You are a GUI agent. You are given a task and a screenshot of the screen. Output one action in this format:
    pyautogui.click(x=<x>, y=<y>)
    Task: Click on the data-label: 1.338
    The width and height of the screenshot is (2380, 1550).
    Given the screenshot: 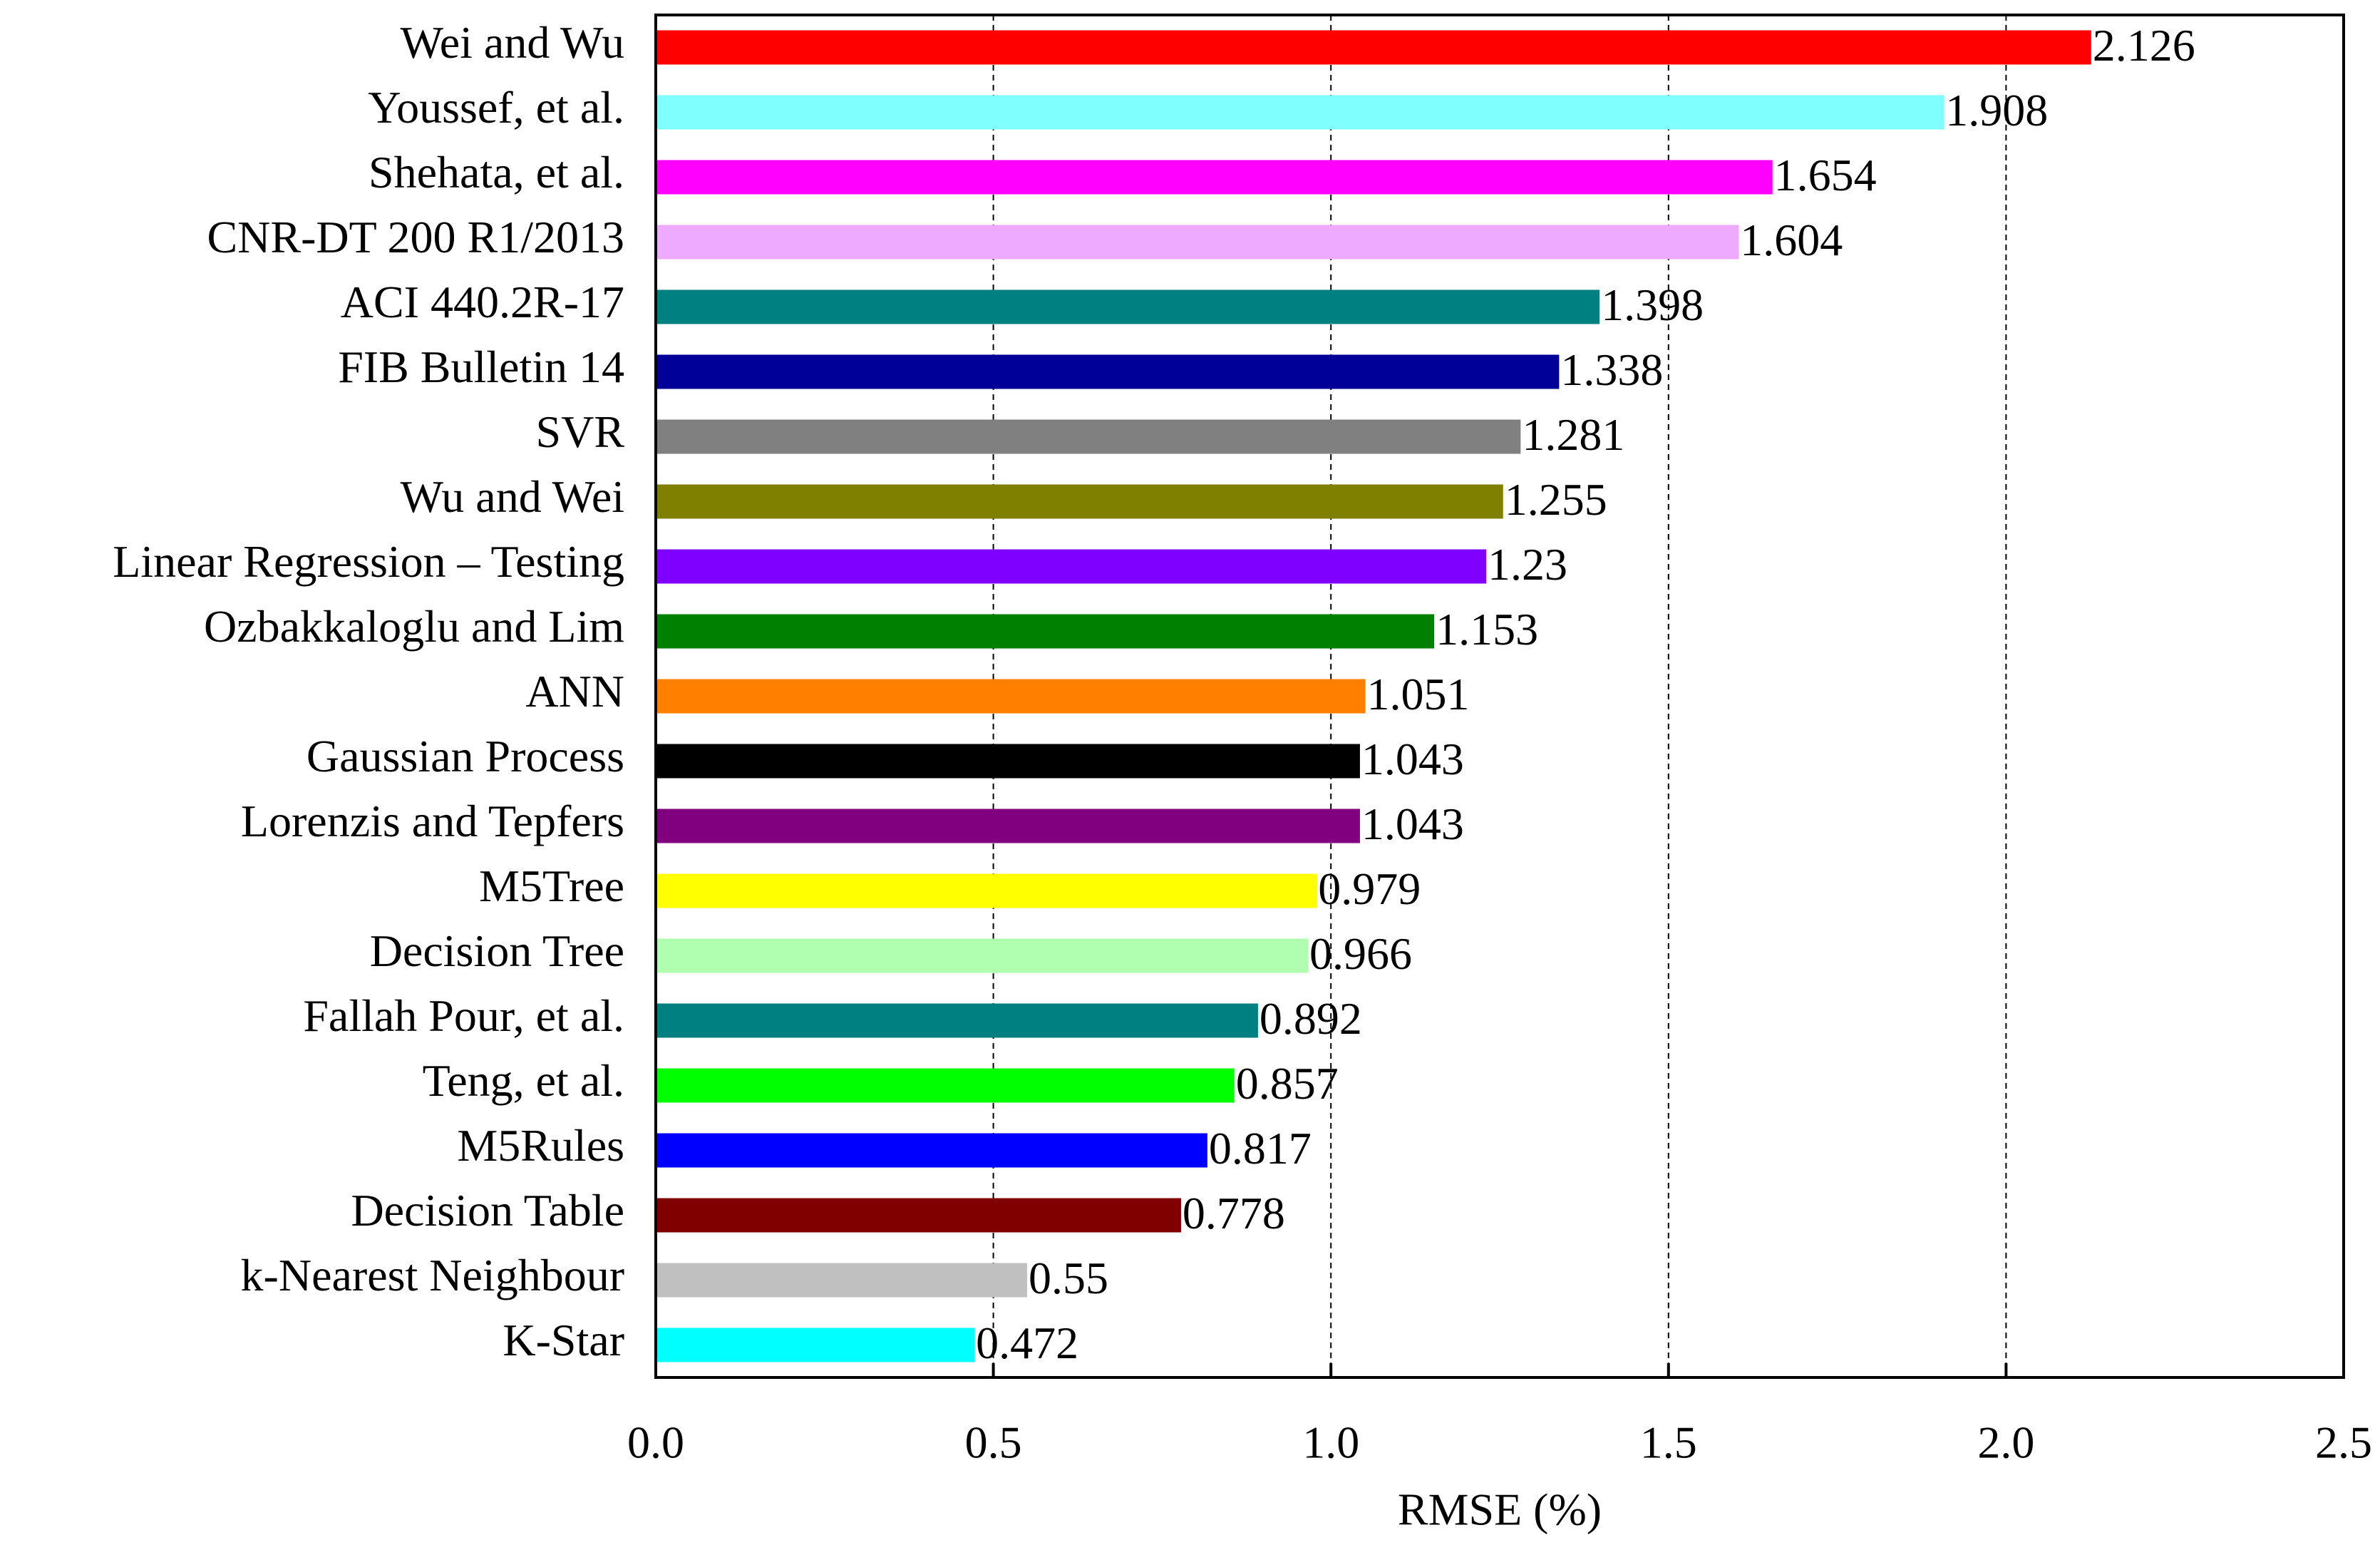 What is the action you would take?
    pyautogui.click(x=1611, y=369)
    